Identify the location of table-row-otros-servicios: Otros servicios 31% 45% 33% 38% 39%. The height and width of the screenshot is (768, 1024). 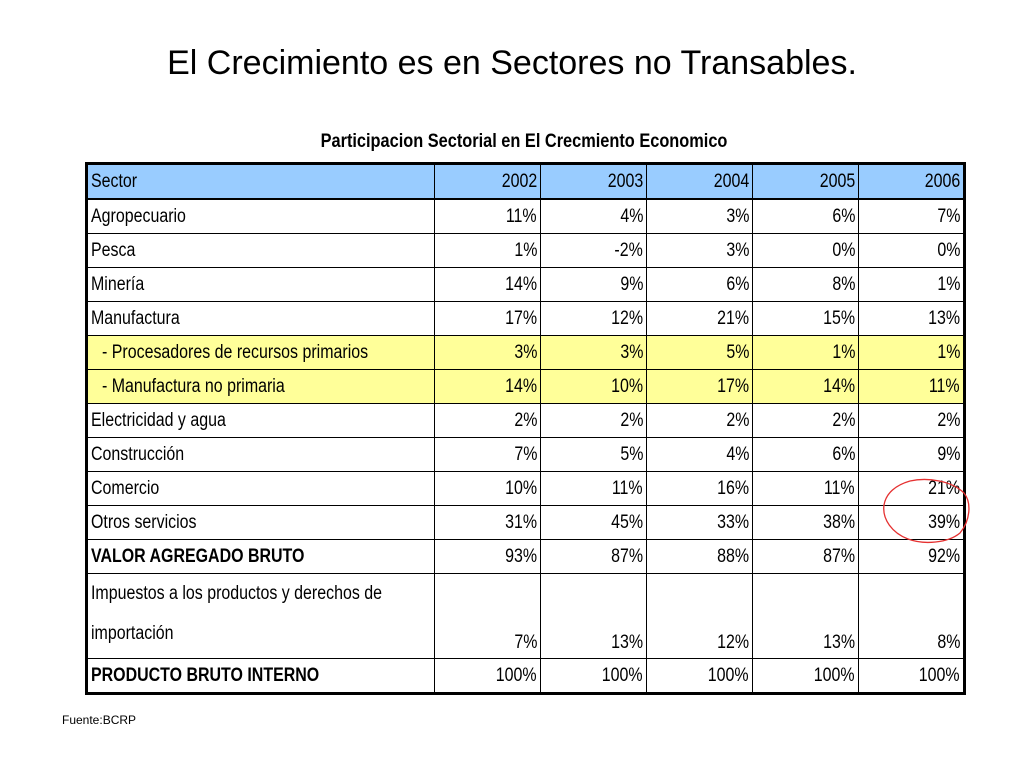
(525, 522).